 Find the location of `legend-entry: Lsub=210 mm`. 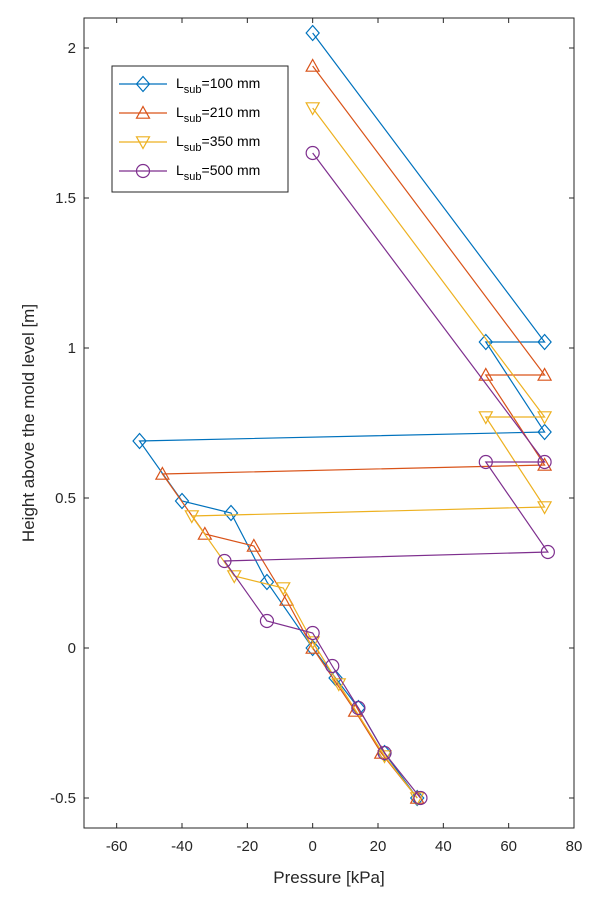

legend-entry: Lsub=210 mm is located at coordinates (189, 114).